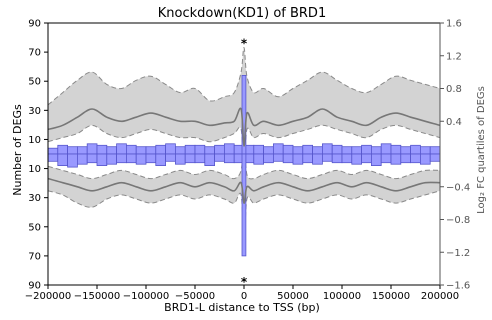  Describe the element at coordinates (458, 286) in the screenshot. I see `y-right-tick-label: −1.6` at that location.